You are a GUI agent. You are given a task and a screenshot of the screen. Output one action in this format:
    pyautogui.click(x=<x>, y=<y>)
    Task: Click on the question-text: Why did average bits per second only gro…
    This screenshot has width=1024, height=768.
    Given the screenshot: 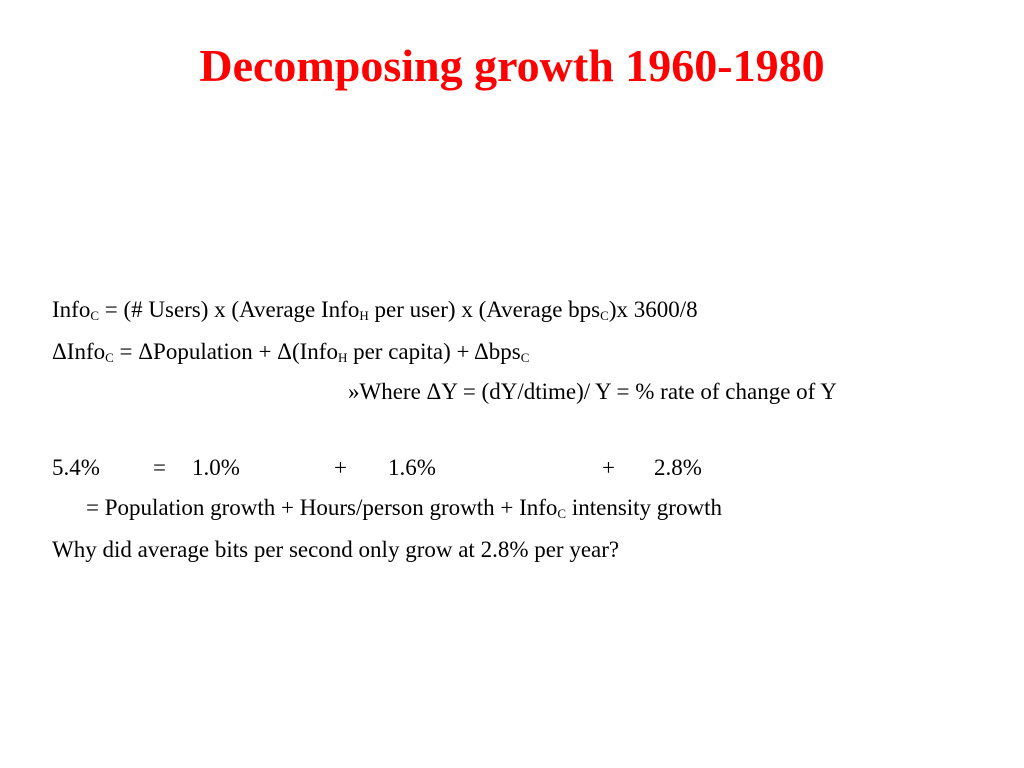 What is the action you would take?
    pyautogui.click(x=336, y=549)
    